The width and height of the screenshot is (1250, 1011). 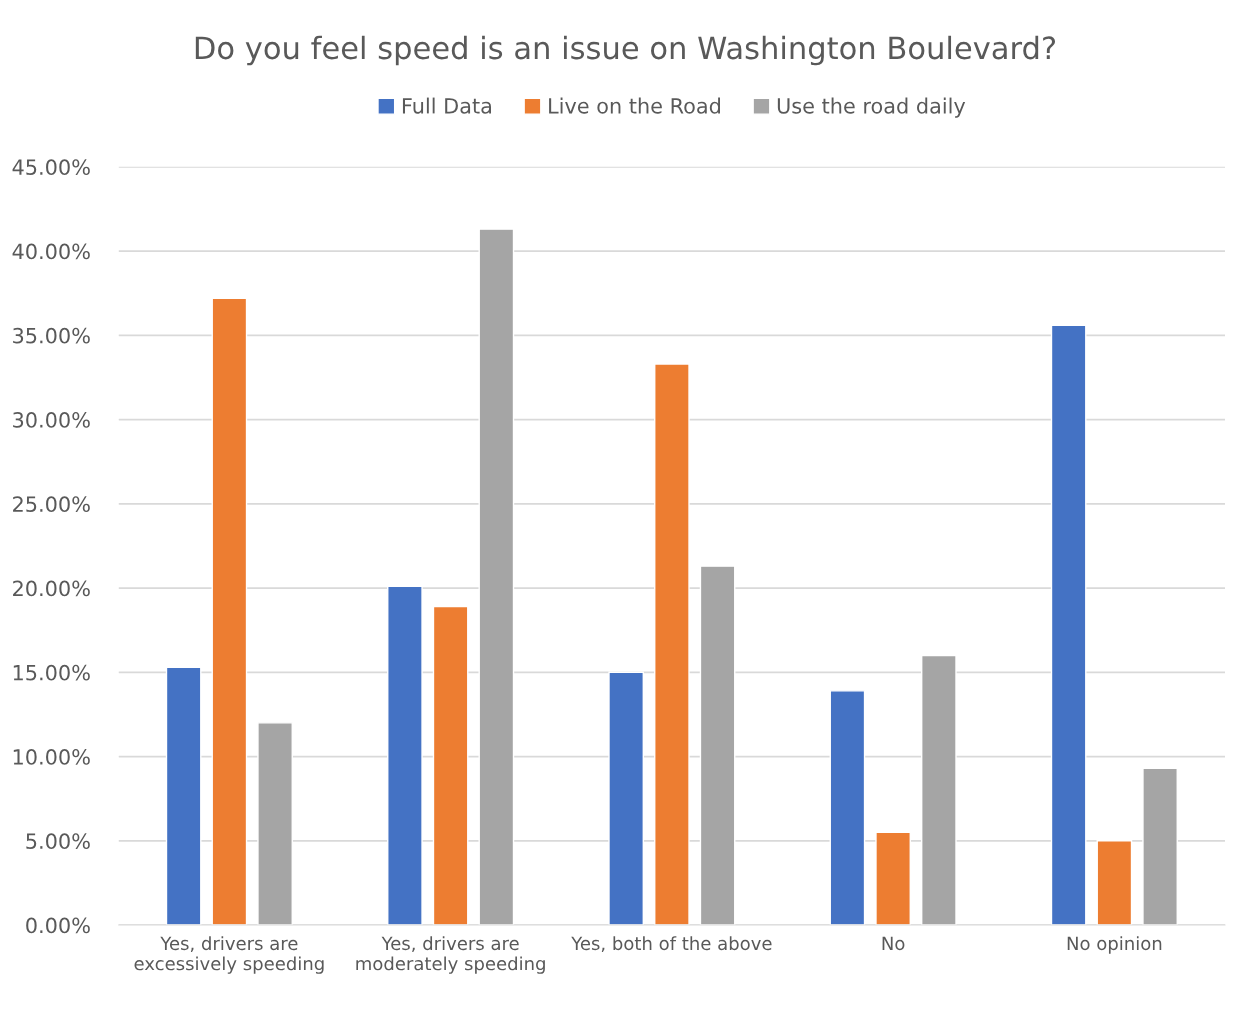 I want to click on y-tick-label: 40.00%, so click(x=51, y=251).